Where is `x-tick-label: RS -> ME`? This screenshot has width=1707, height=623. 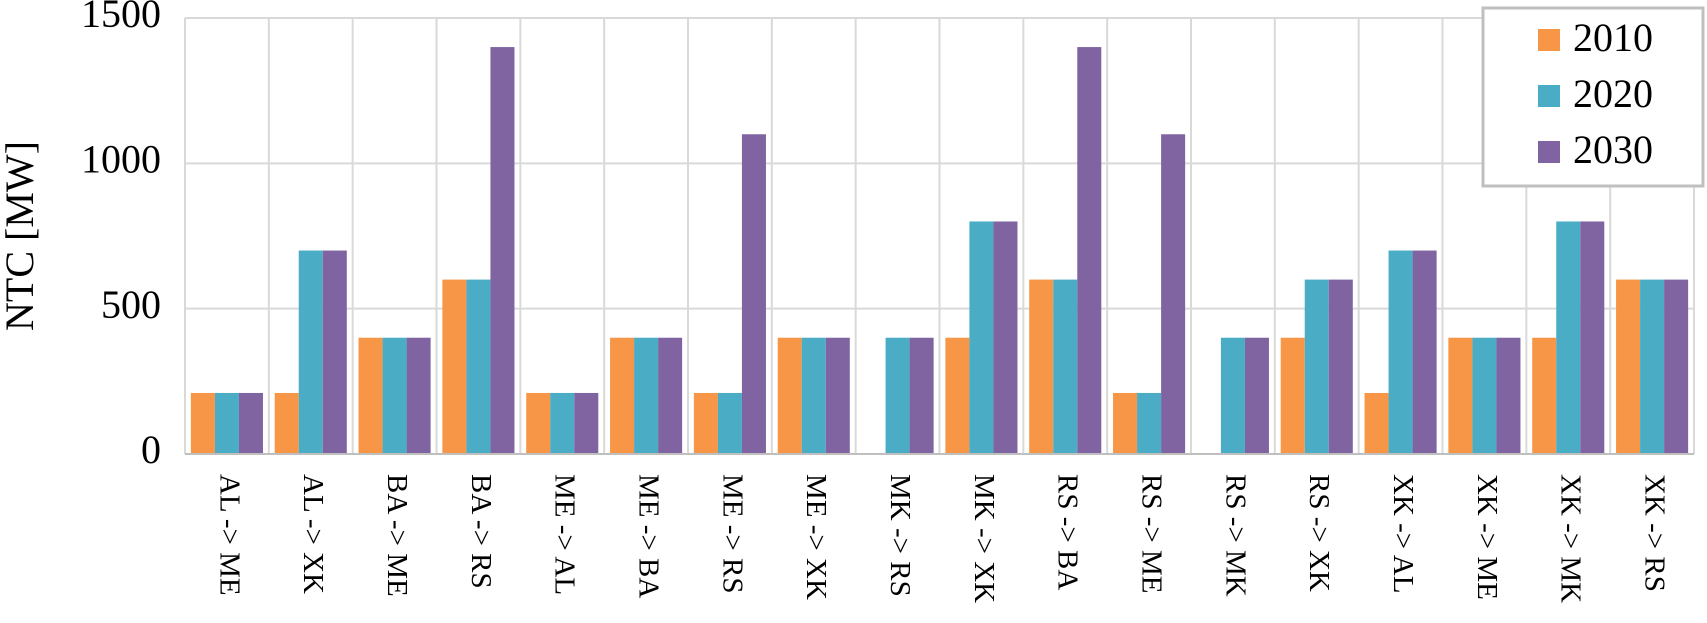
x-tick-label: RS -> ME is located at coordinates (1151, 533).